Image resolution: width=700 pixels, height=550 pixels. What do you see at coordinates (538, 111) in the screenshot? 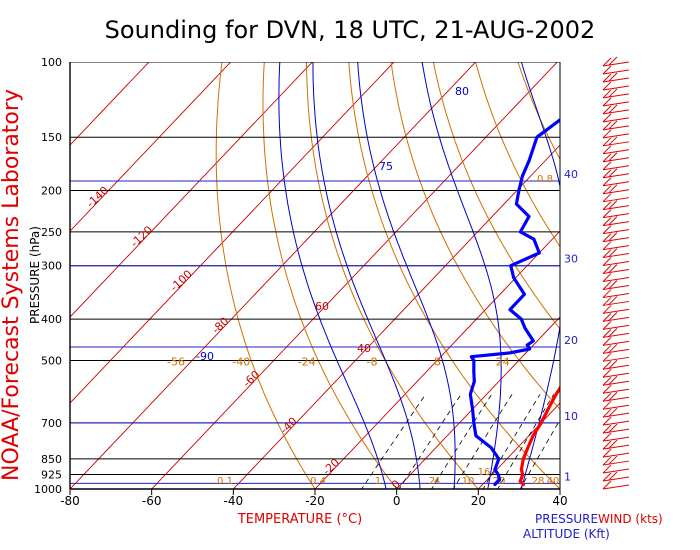
I see `dry-adiabat` at bounding box center [538, 111].